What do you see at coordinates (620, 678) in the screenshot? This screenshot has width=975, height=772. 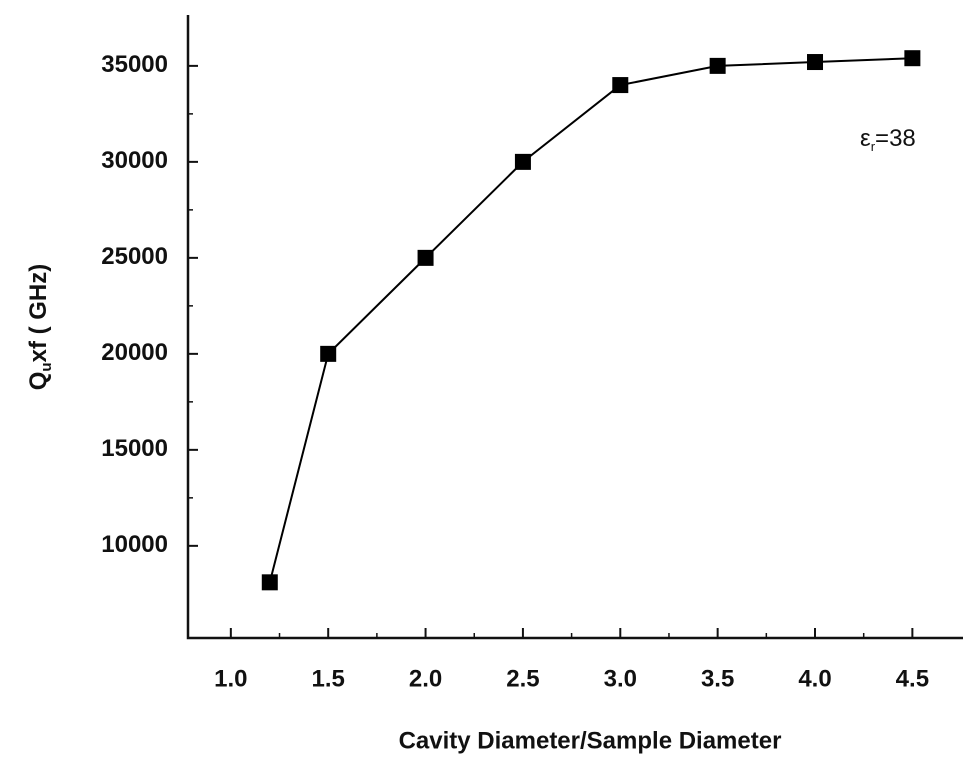 I see `x-tick-label: 3.0` at bounding box center [620, 678].